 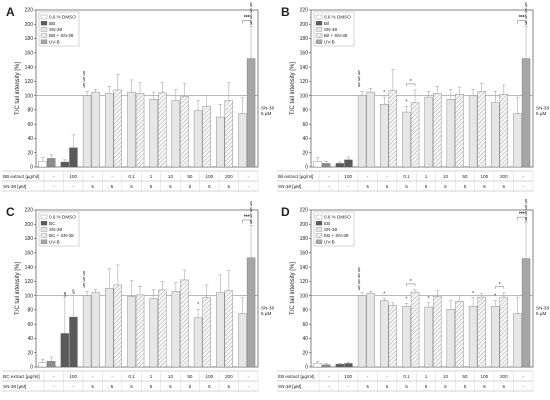 What do you see at coordinates (384, 294) in the screenshot?
I see `significance-star: *` at bounding box center [384, 294].